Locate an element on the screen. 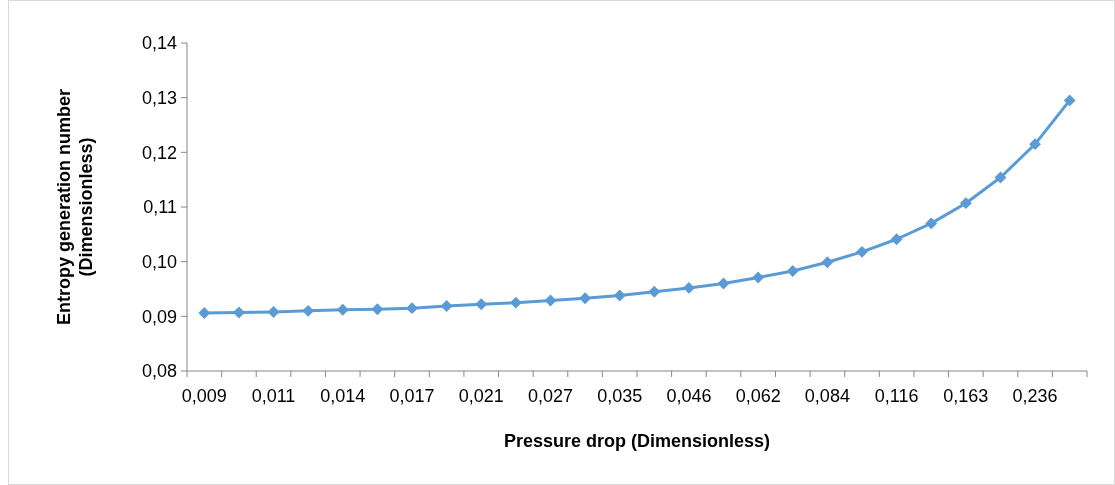 The image size is (1115, 485). x-tick-label: 0,163 is located at coordinates (966, 396).